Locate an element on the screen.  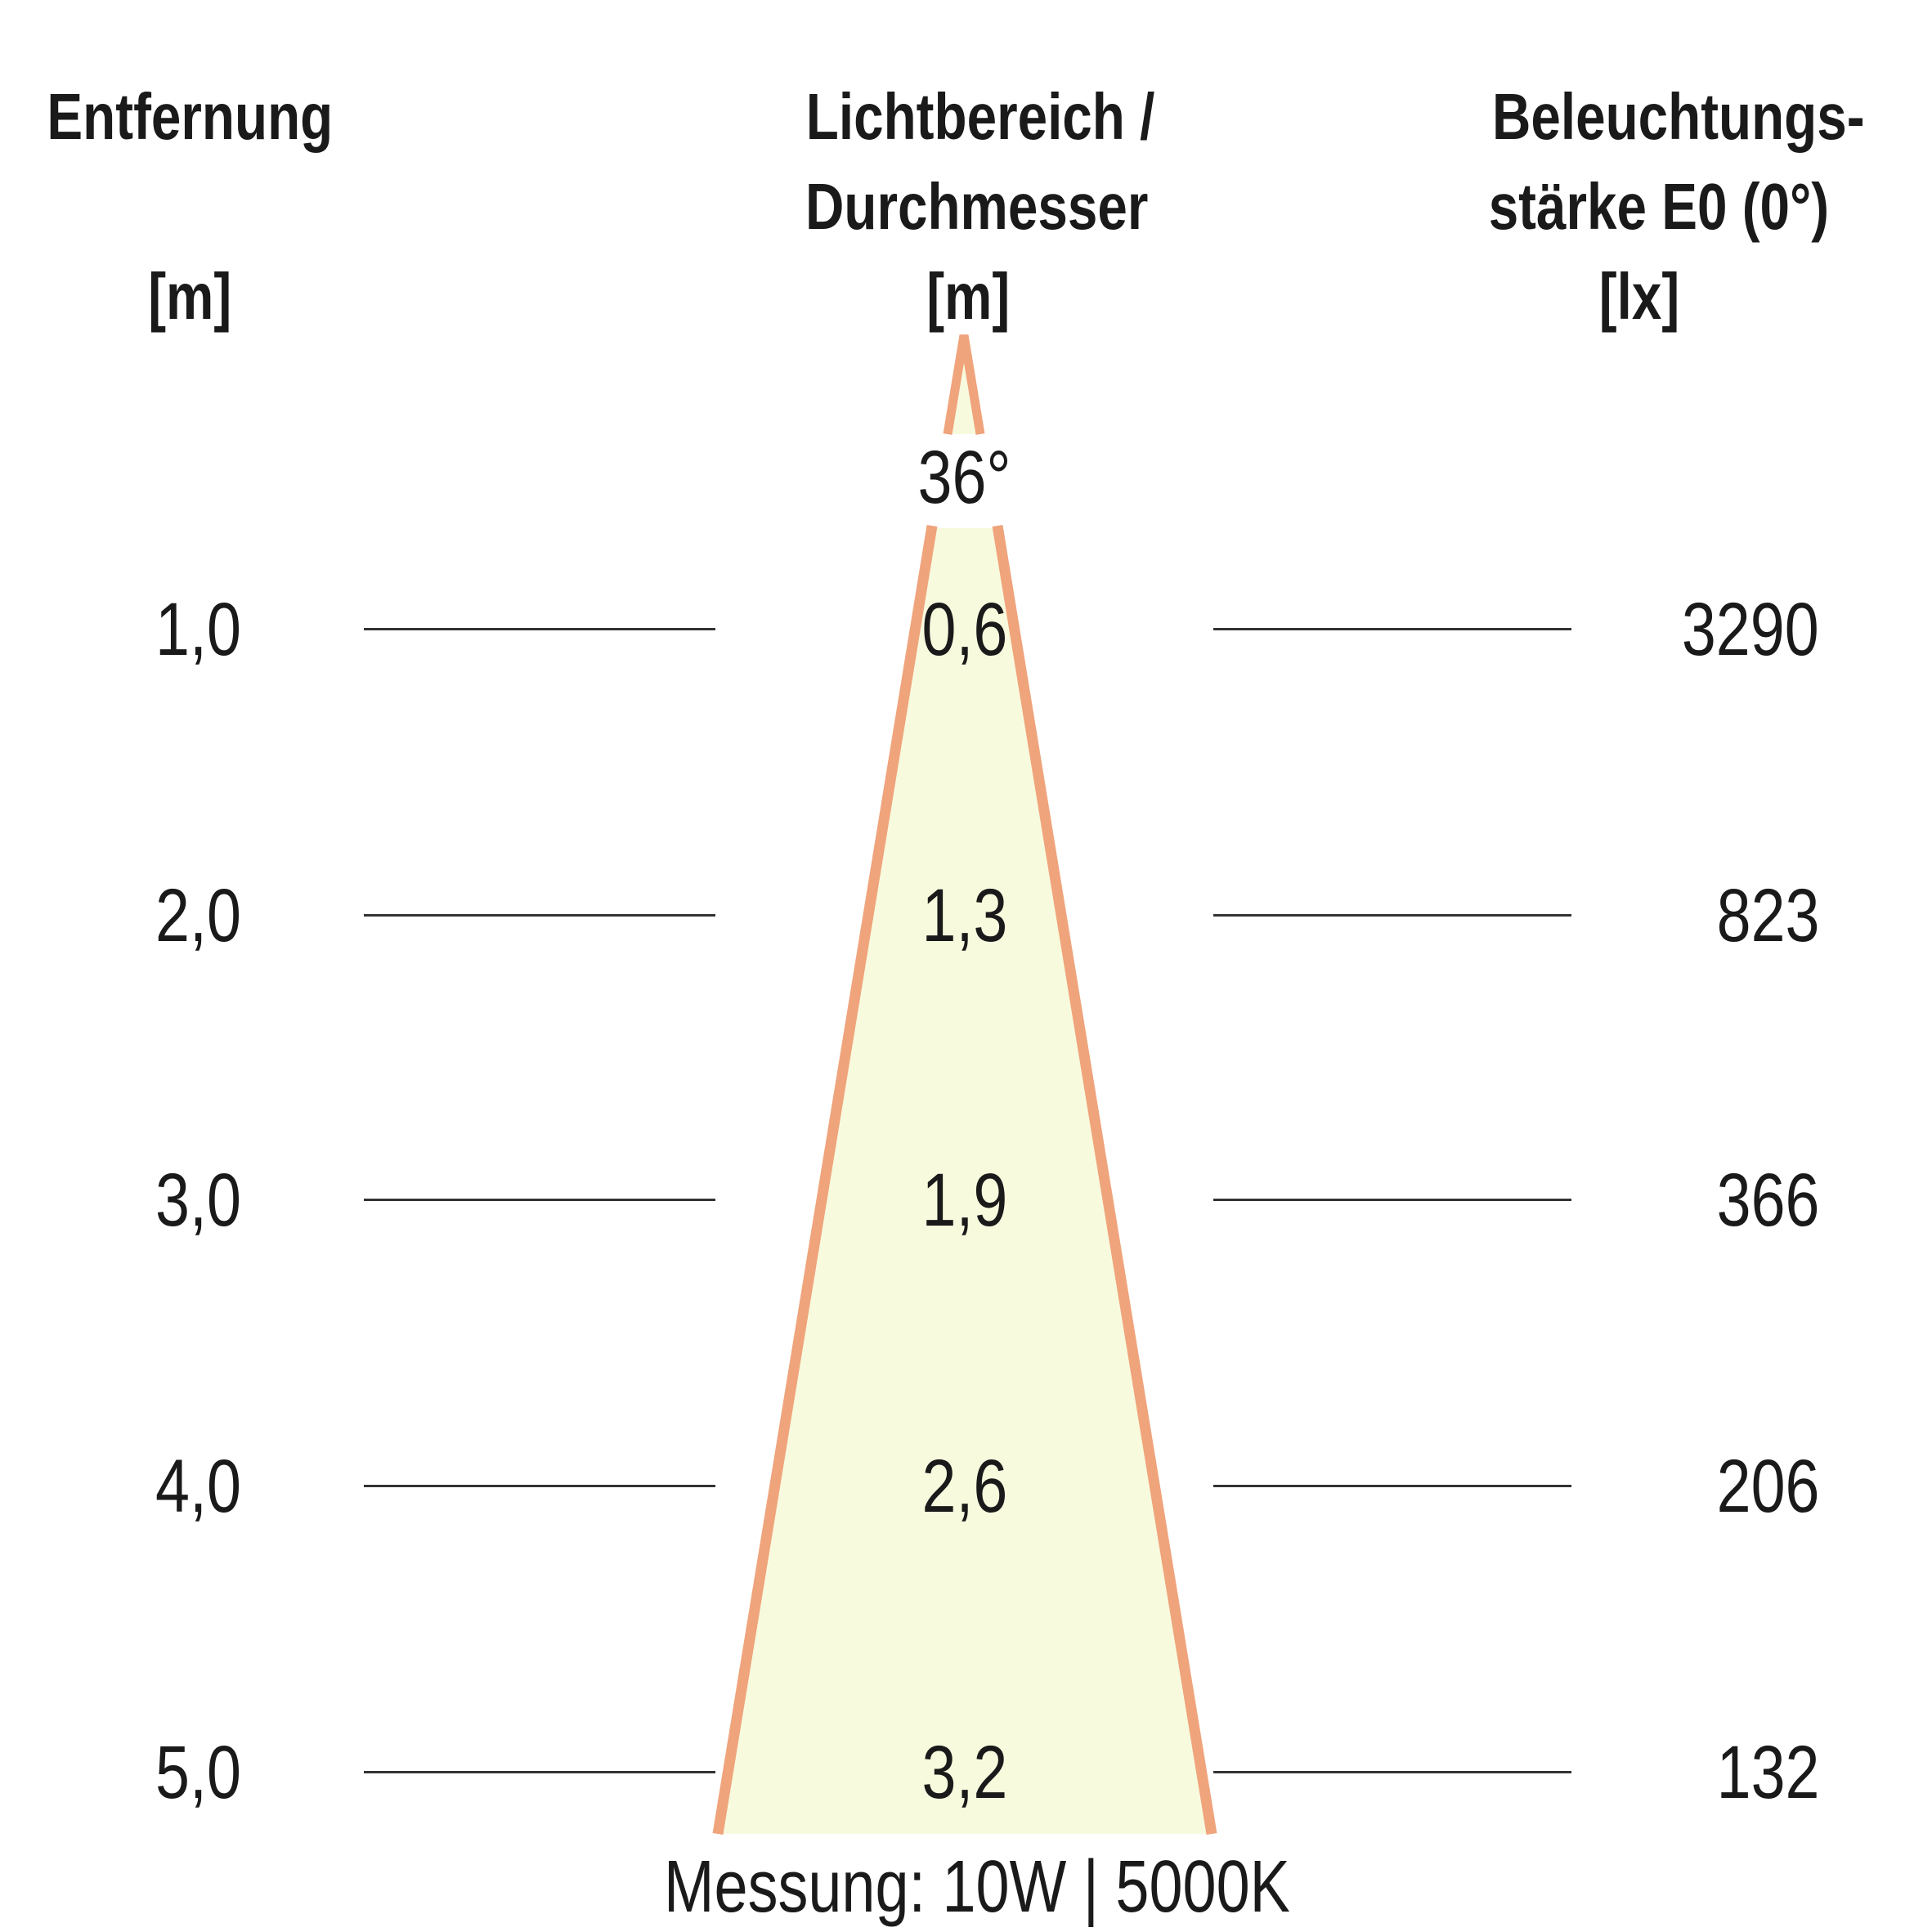
illuminance-value: 3290 is located at coordinates (1750, 629).